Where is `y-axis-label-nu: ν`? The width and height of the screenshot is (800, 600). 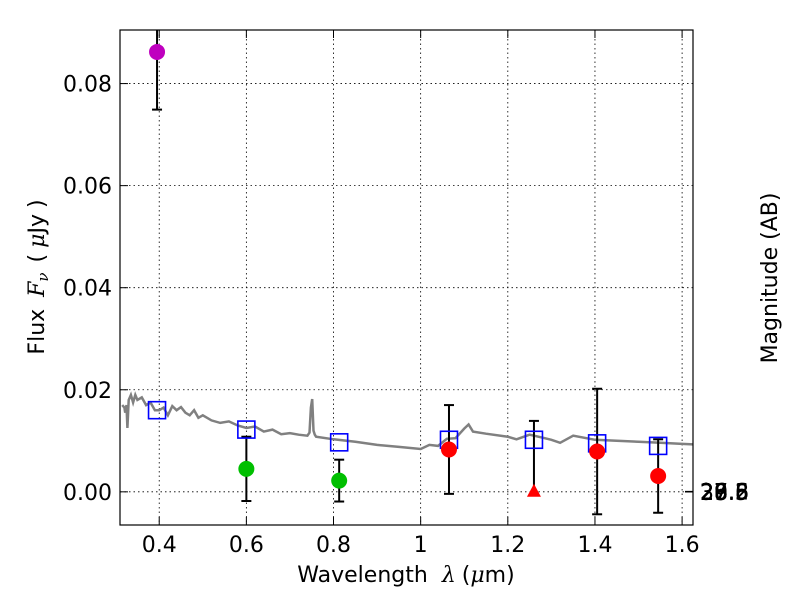
y-axis-label-nu: ν is located at coordinates (43, 276).